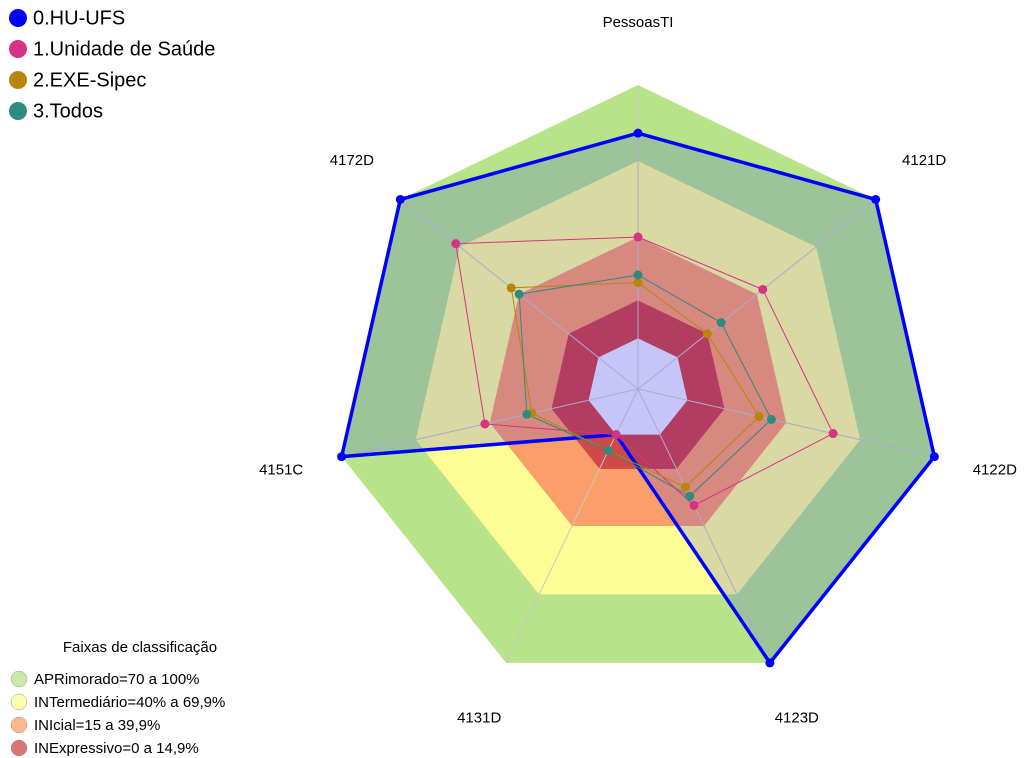 The image size is (1024, 758). Describe the element at coordinates (924, 160) in the screenshot. I see `axis-label: 4121D` at that location.